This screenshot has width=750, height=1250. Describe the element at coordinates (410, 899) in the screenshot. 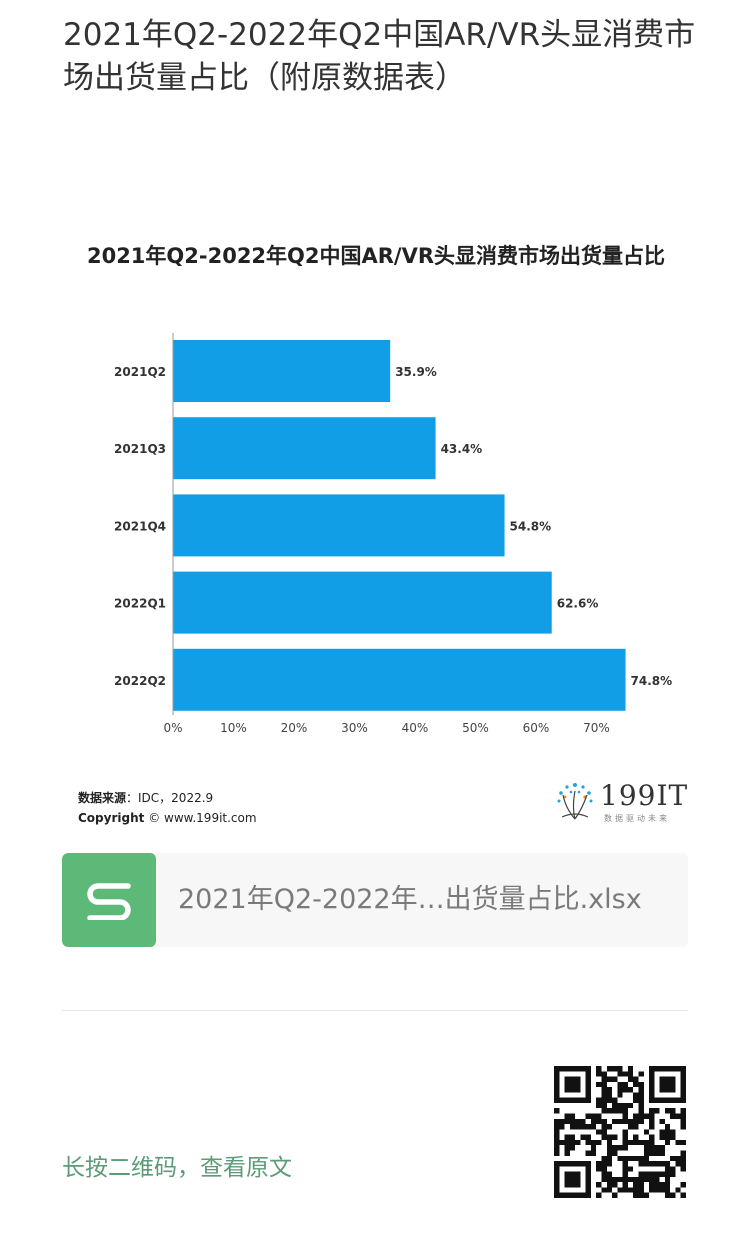

I see `attachment-filename: 2021年Q2-2022年…出货量占比.xlsx` at that location.